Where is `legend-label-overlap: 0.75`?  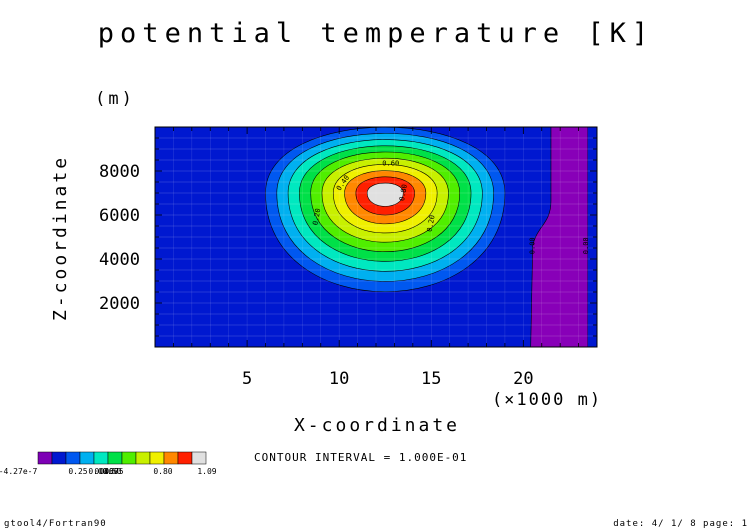 legend-label-overlap: 0.75 is located at coordinates (113, 471).